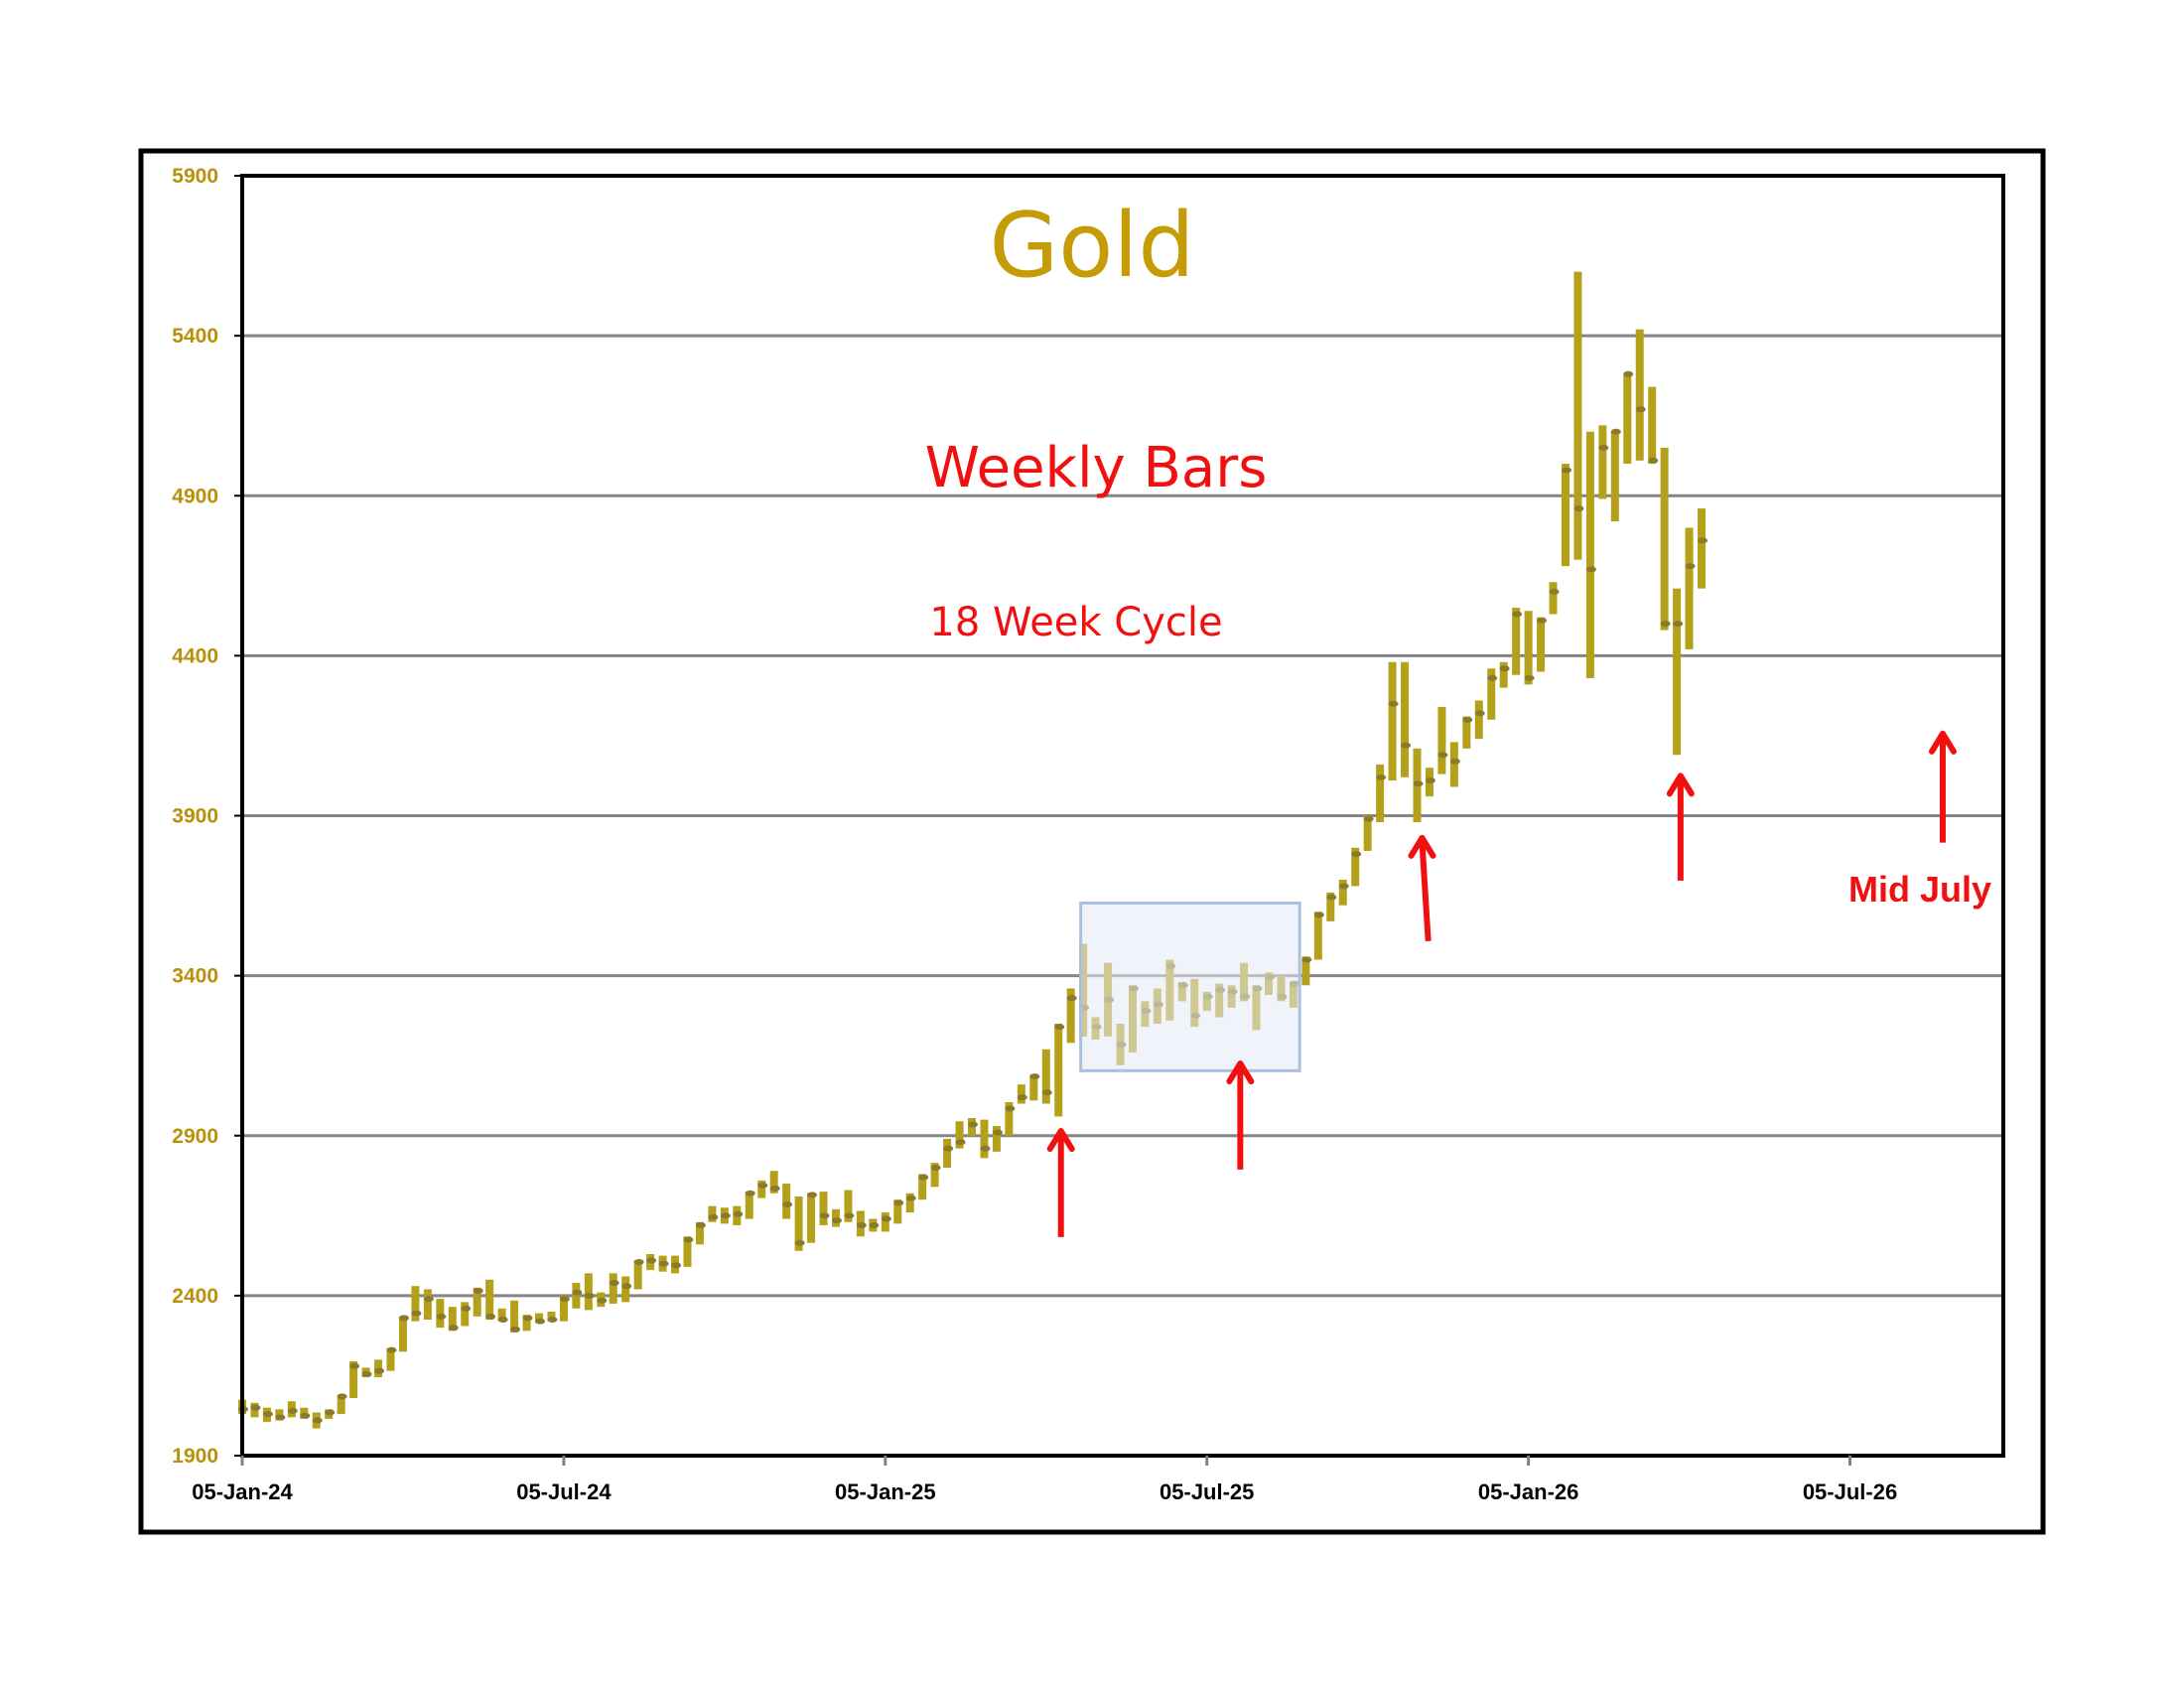 This screenshot has height=1688, width=2184. I want to click on x-tick-label: 05-Jul-25, so click(1207, 1491).